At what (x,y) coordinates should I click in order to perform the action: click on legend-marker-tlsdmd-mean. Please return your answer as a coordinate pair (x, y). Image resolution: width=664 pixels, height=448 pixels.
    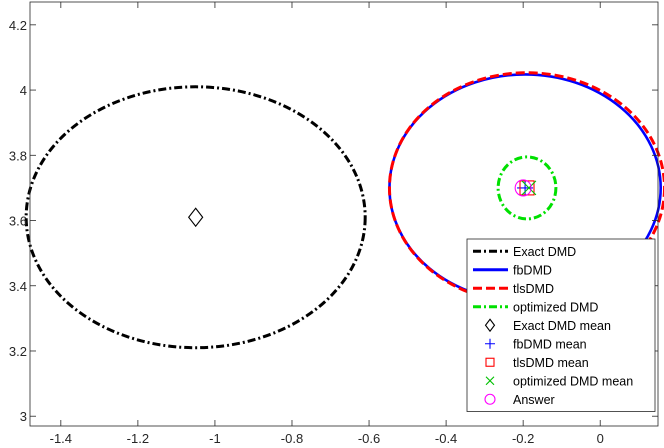
    Looking at the image, I should click on (490, 362).